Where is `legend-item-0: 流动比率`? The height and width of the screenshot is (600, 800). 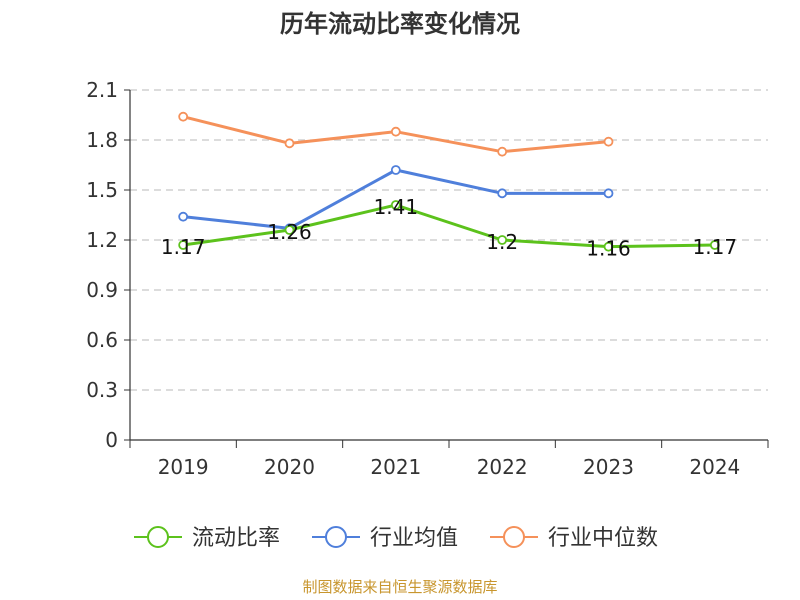 legend-item-0: 流动比率 is located at coordinates (207, 538).